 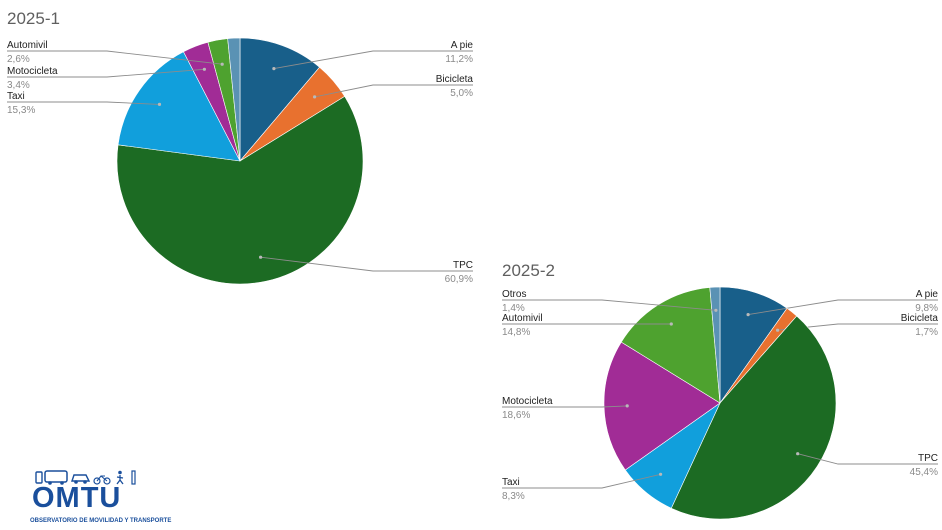 What do you see at coordinates (459, 59) in the screenshot?
I see `slice-value-a-pie: 11,2%` at bounding box center [459, 59].